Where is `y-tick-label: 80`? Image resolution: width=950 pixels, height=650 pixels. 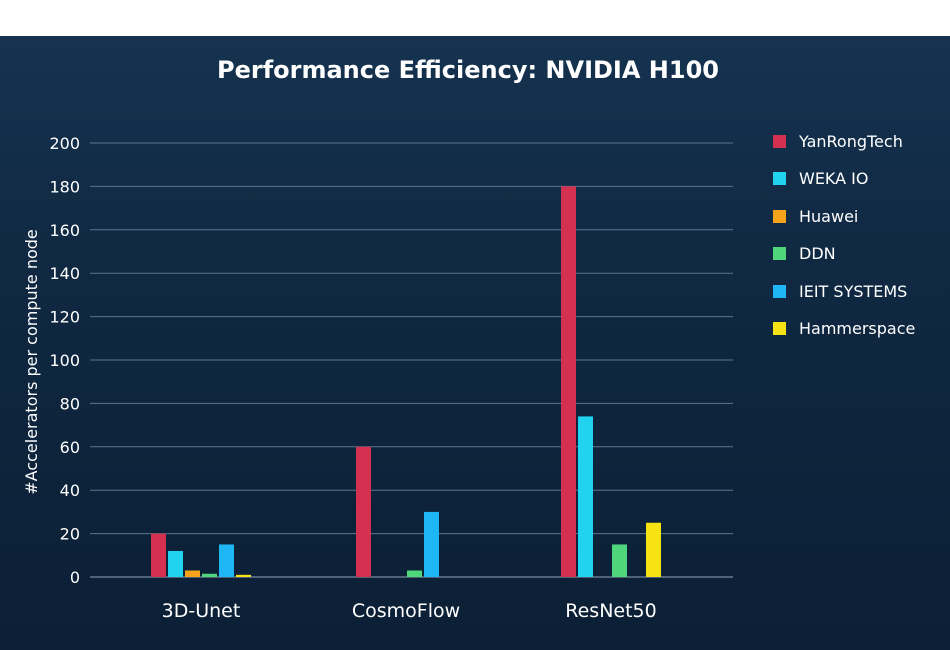 y-tick-label: 80 is located at coordinates (70, 403).